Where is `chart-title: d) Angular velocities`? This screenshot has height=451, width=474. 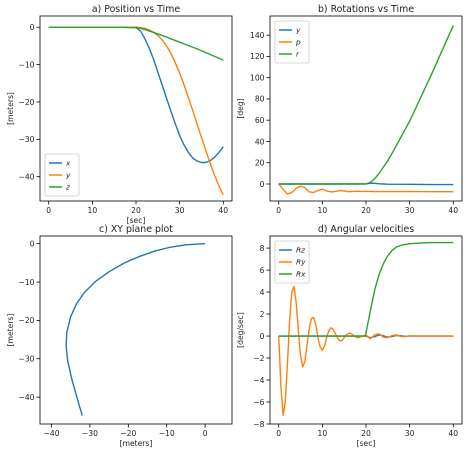
chart-title: d) Angular velocities is located at coordinates (366, 229).